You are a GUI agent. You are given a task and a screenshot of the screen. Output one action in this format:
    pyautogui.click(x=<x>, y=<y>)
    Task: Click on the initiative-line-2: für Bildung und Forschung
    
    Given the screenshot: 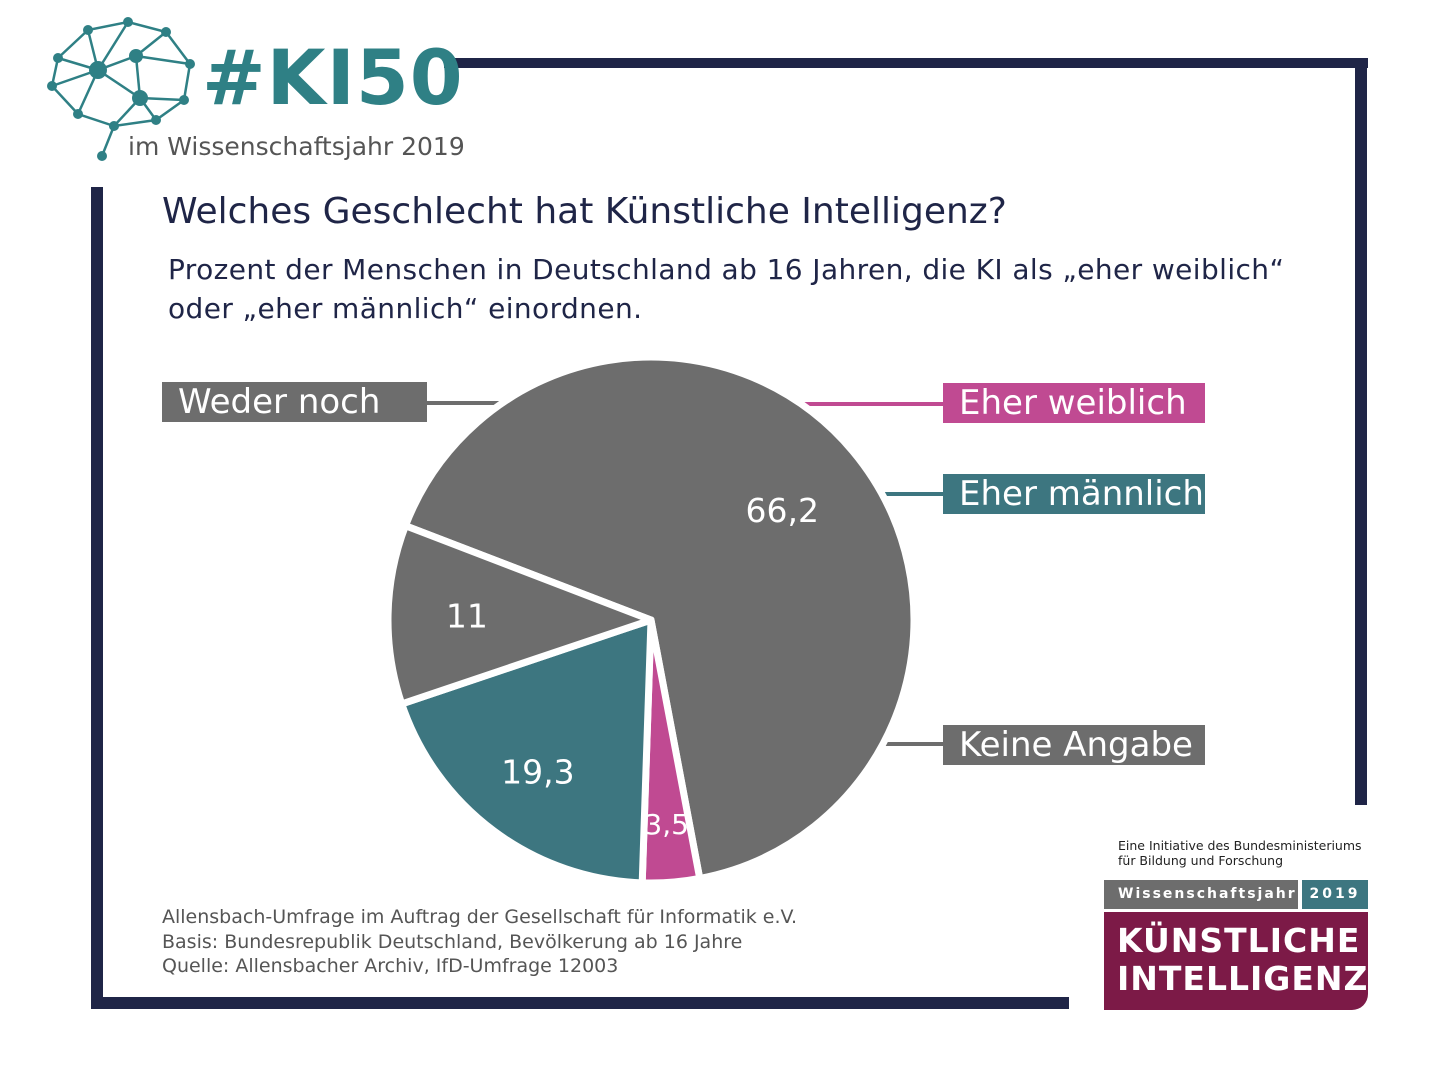 What is the action you would take?
    pyautogui.click(x=1201, y=860)
    